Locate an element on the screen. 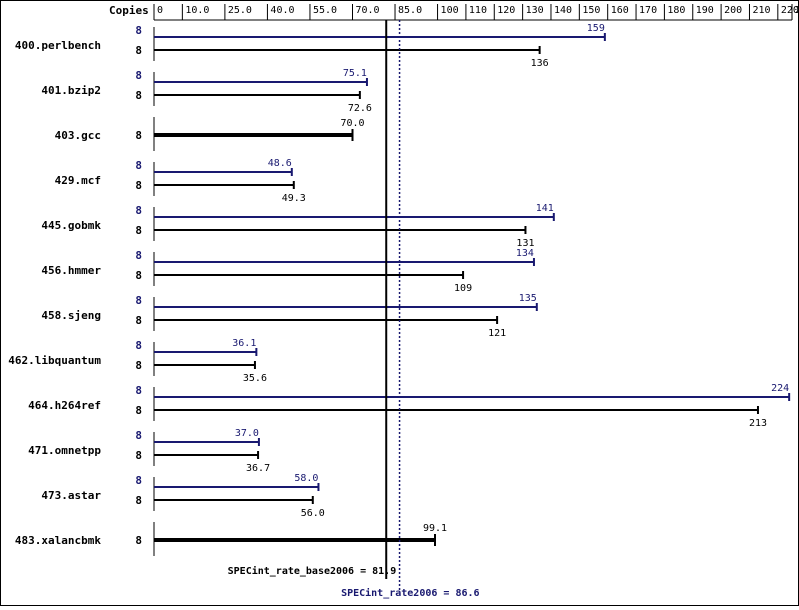  benchmark-label: 458.sjeng is located at coordinates (71, 315).